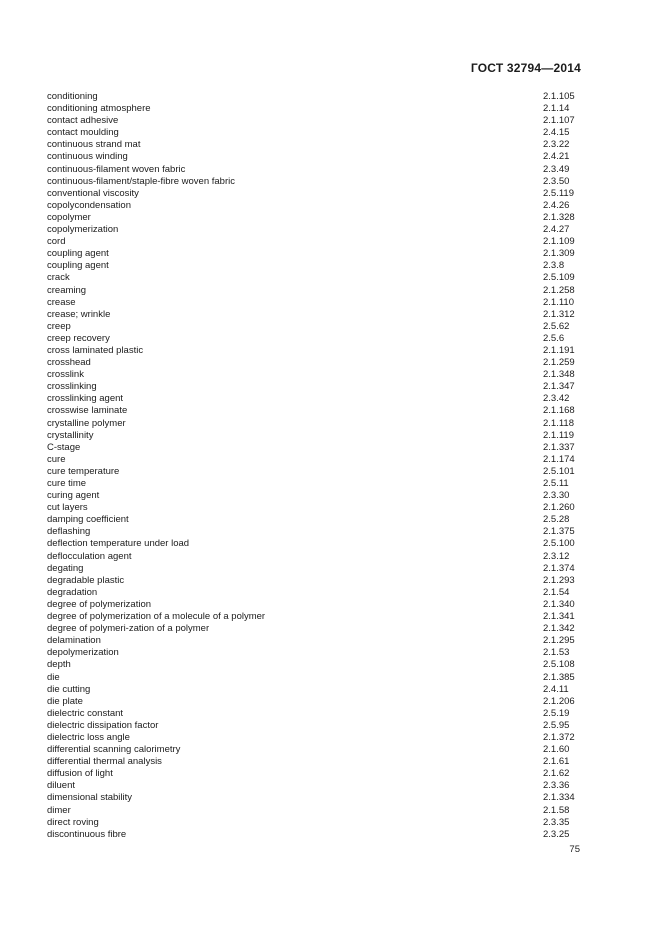 This screenshot has height=935, width=661. What do you see at coordinates (559, 617) in the screenshot?
I see `ref-number: 2.1.341` at bounding box center [559, 617].